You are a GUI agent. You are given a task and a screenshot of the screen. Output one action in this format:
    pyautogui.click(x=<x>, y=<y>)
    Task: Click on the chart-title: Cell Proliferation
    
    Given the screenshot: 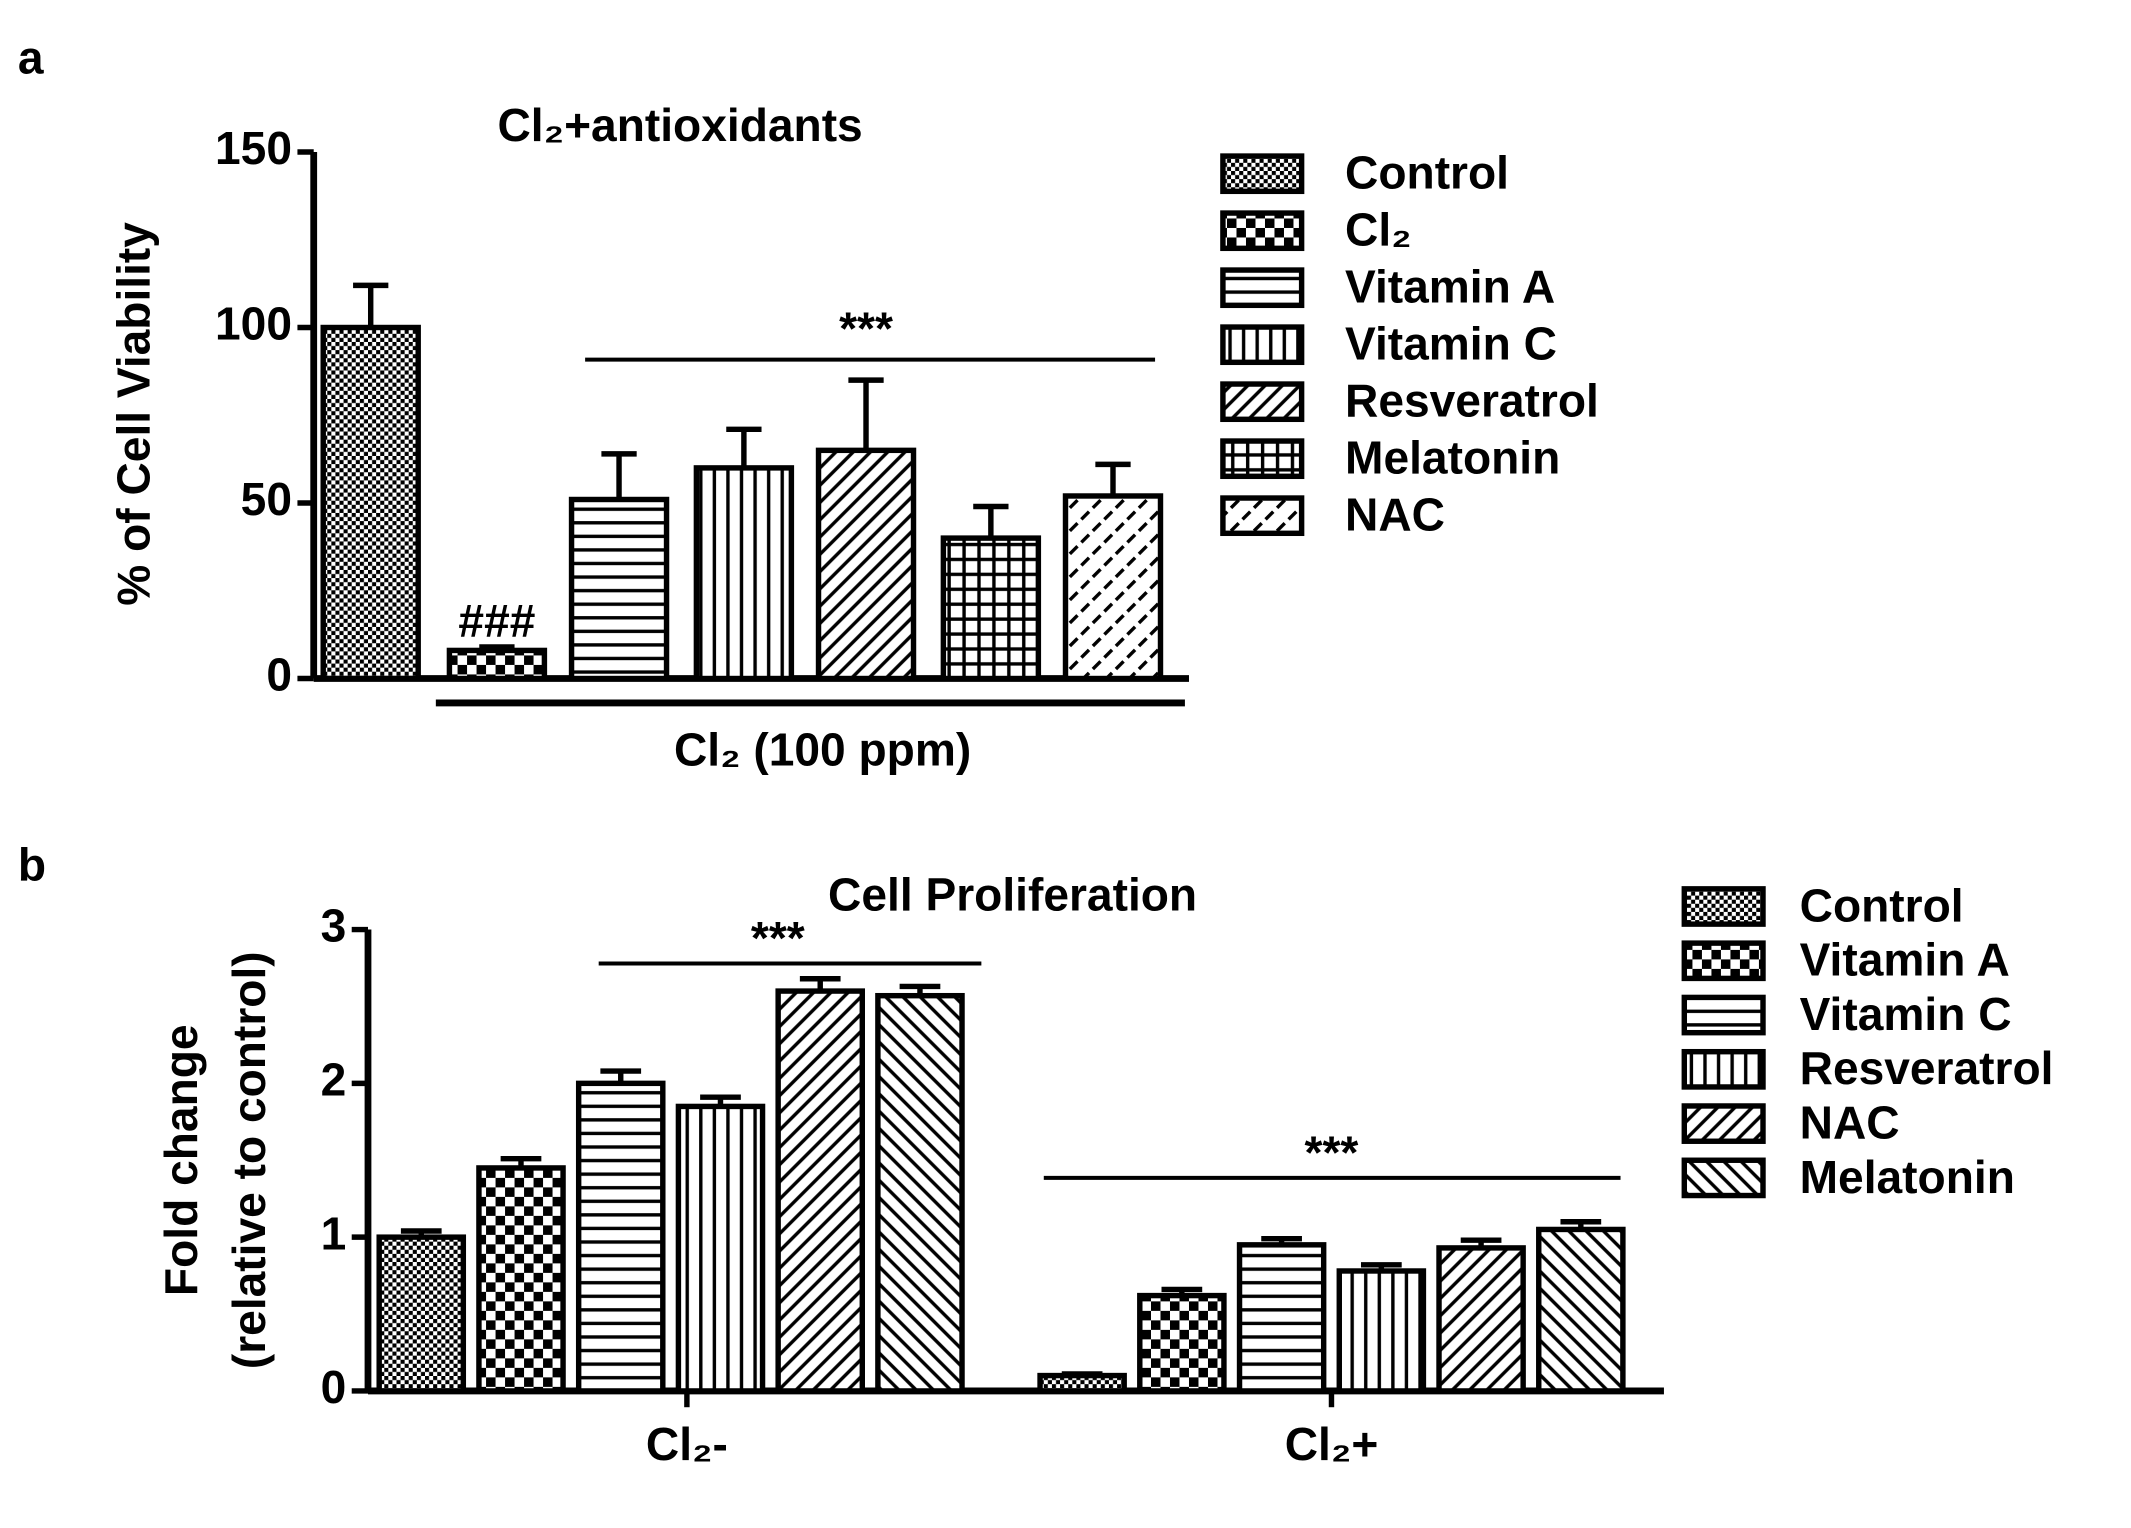 What is the action you would take?
    pyautogui.click(x=1012, y=895)
    